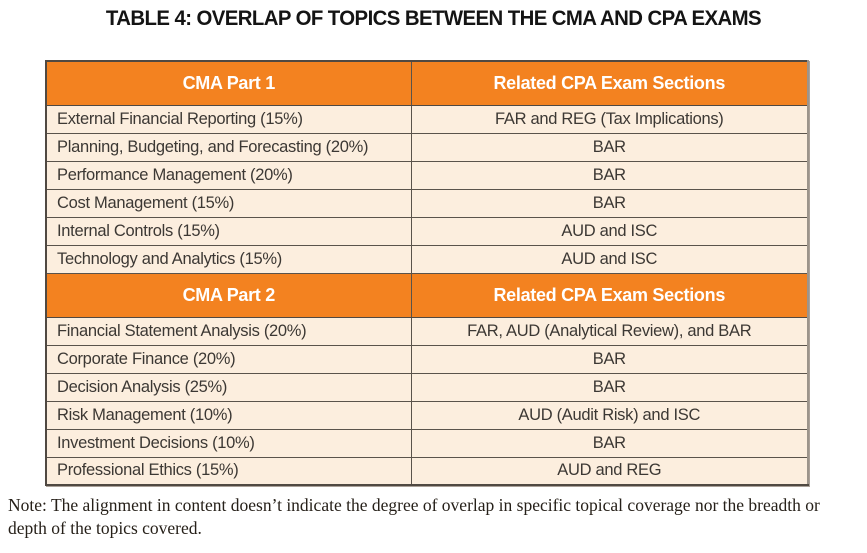 The width and height of the screenshot is (867, 553). Describe the element at coordinates (228, 203) in the screenshot. I see `topic-cell: Cost Management (15%)` at that location.